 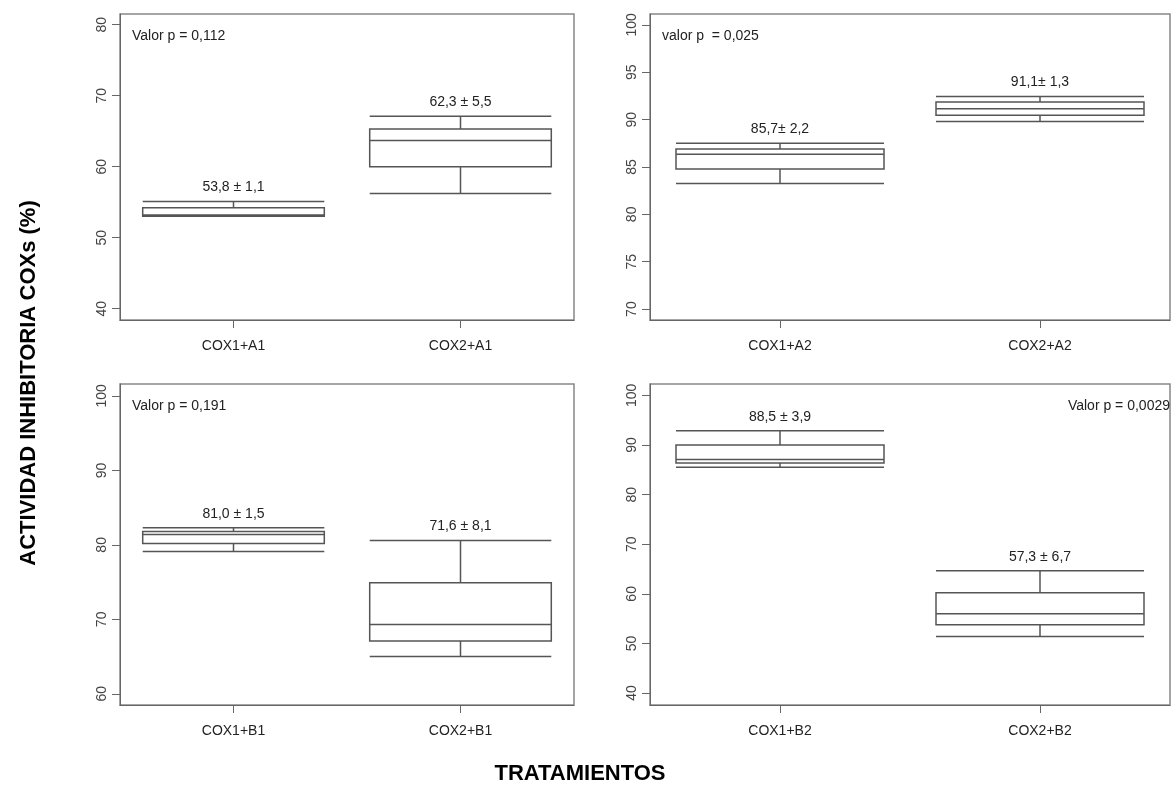 What do you see at coordinates (780, 415) in the screenshot?
I see `annotation: 88,5 ± 3,9` at bounding box center [780, 415].